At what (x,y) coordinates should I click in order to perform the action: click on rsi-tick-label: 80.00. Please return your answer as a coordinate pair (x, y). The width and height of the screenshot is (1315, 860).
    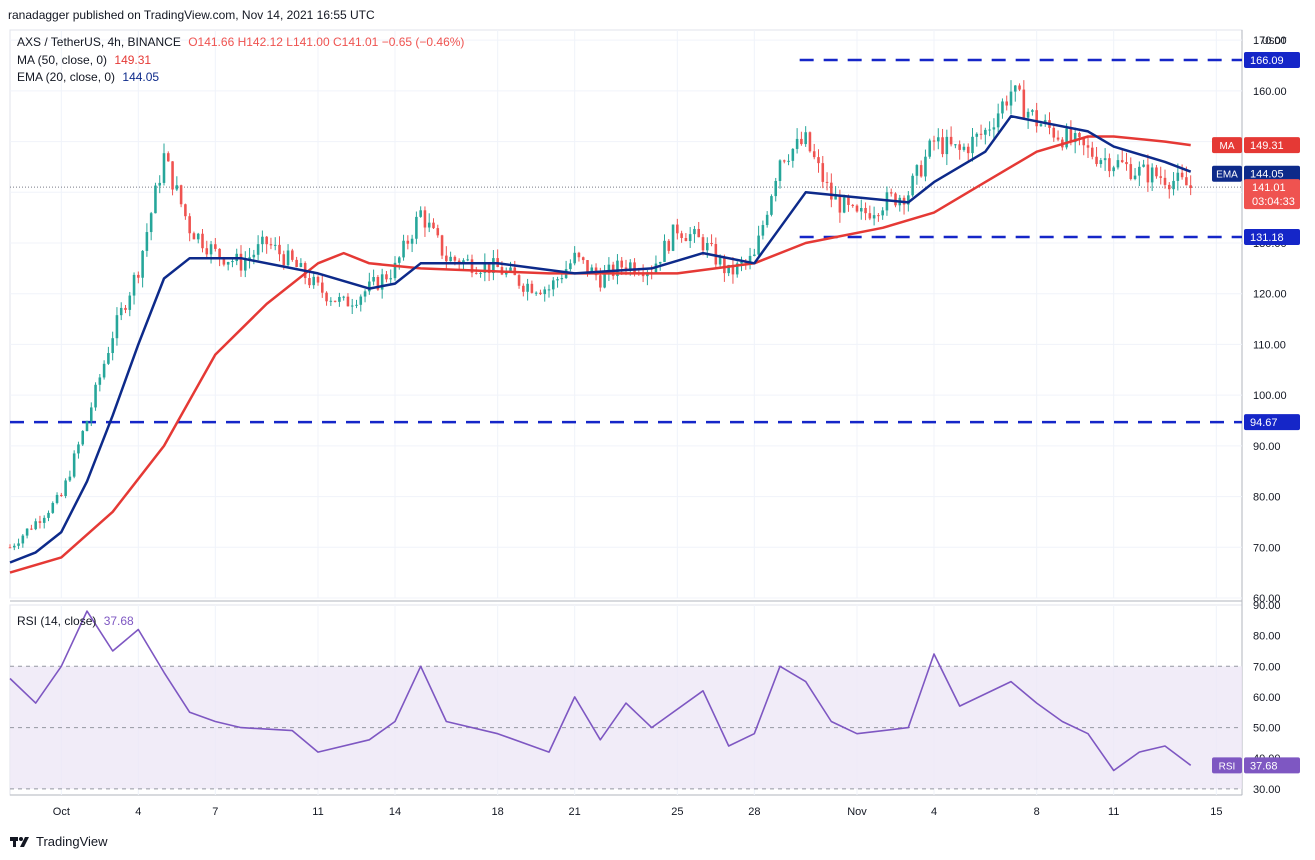
    Looking at the image, I should click on (1267, 637).